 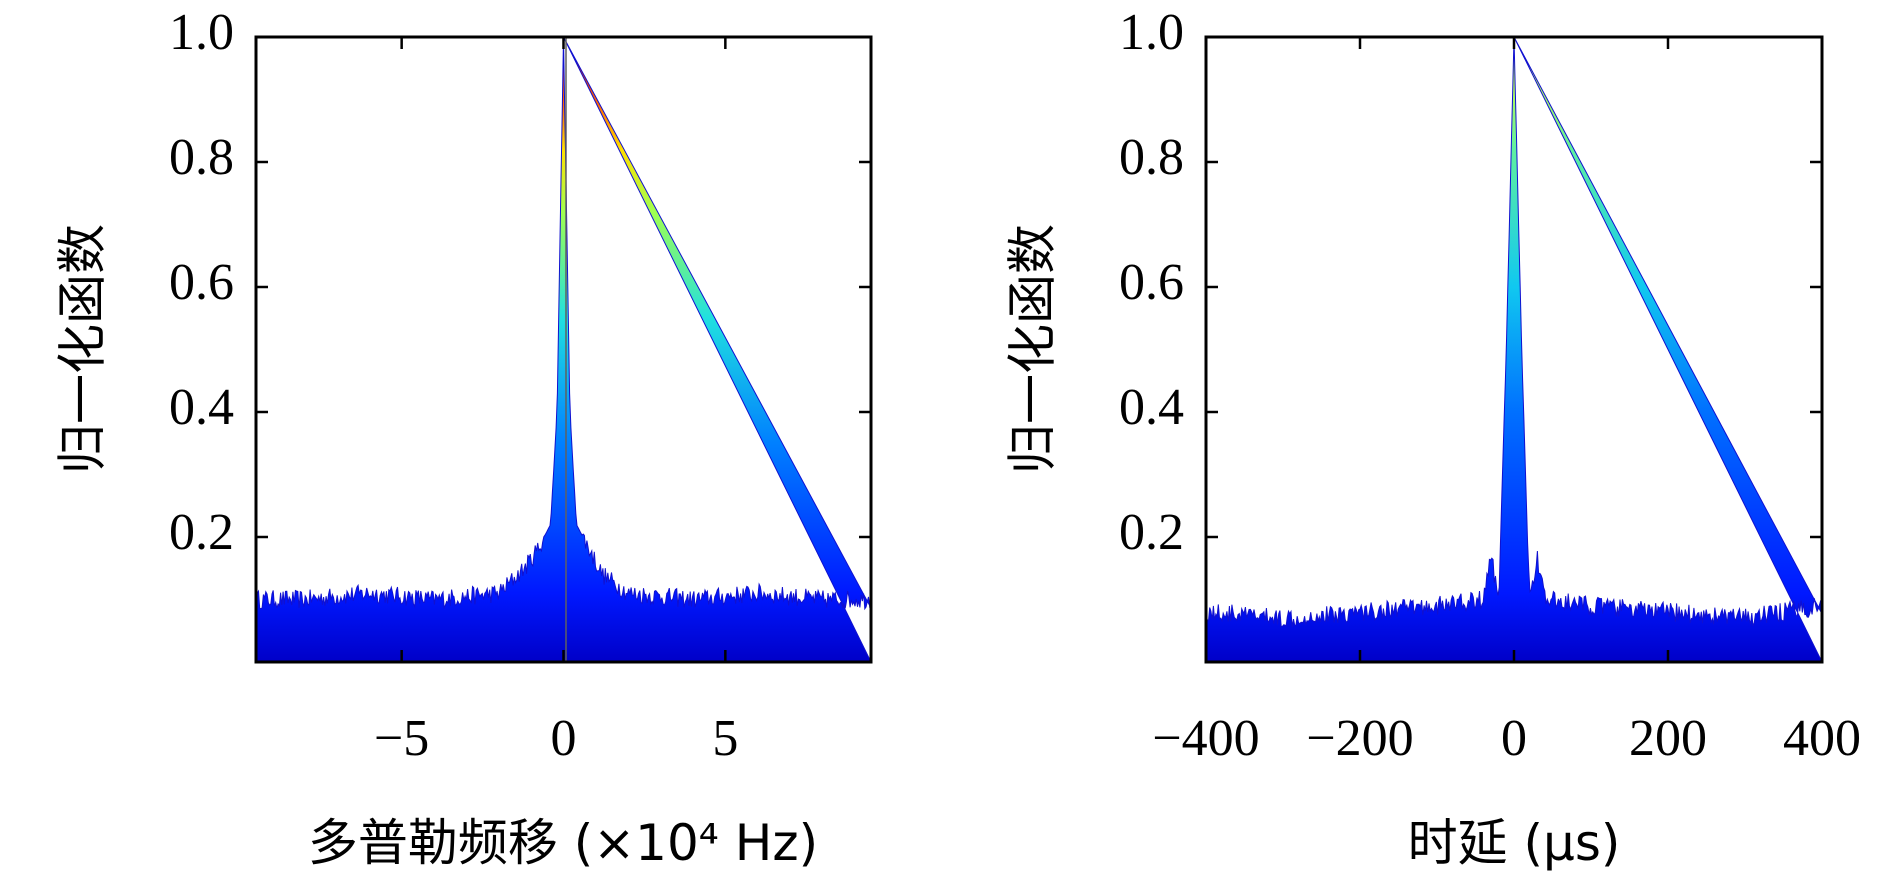 What do you see at coordinates (401, 738) in the screenshot?
I see `doppler-x-tick-label: −5` at bounding box center [401, 738].